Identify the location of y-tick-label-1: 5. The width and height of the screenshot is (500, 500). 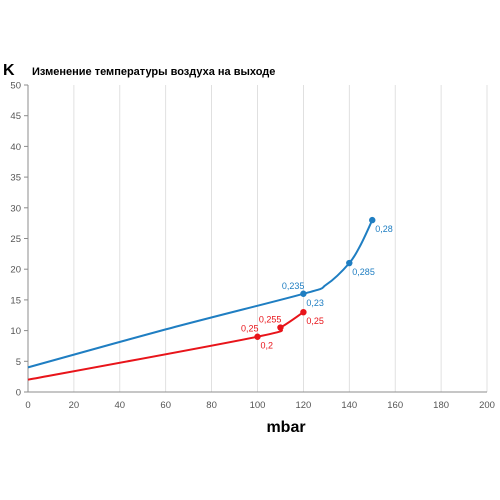
(18, 362).